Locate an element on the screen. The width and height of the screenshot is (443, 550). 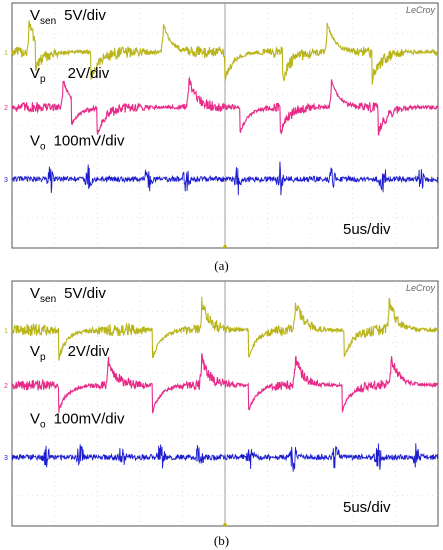
caption-b: (b) is located at coordinates (221, 540).